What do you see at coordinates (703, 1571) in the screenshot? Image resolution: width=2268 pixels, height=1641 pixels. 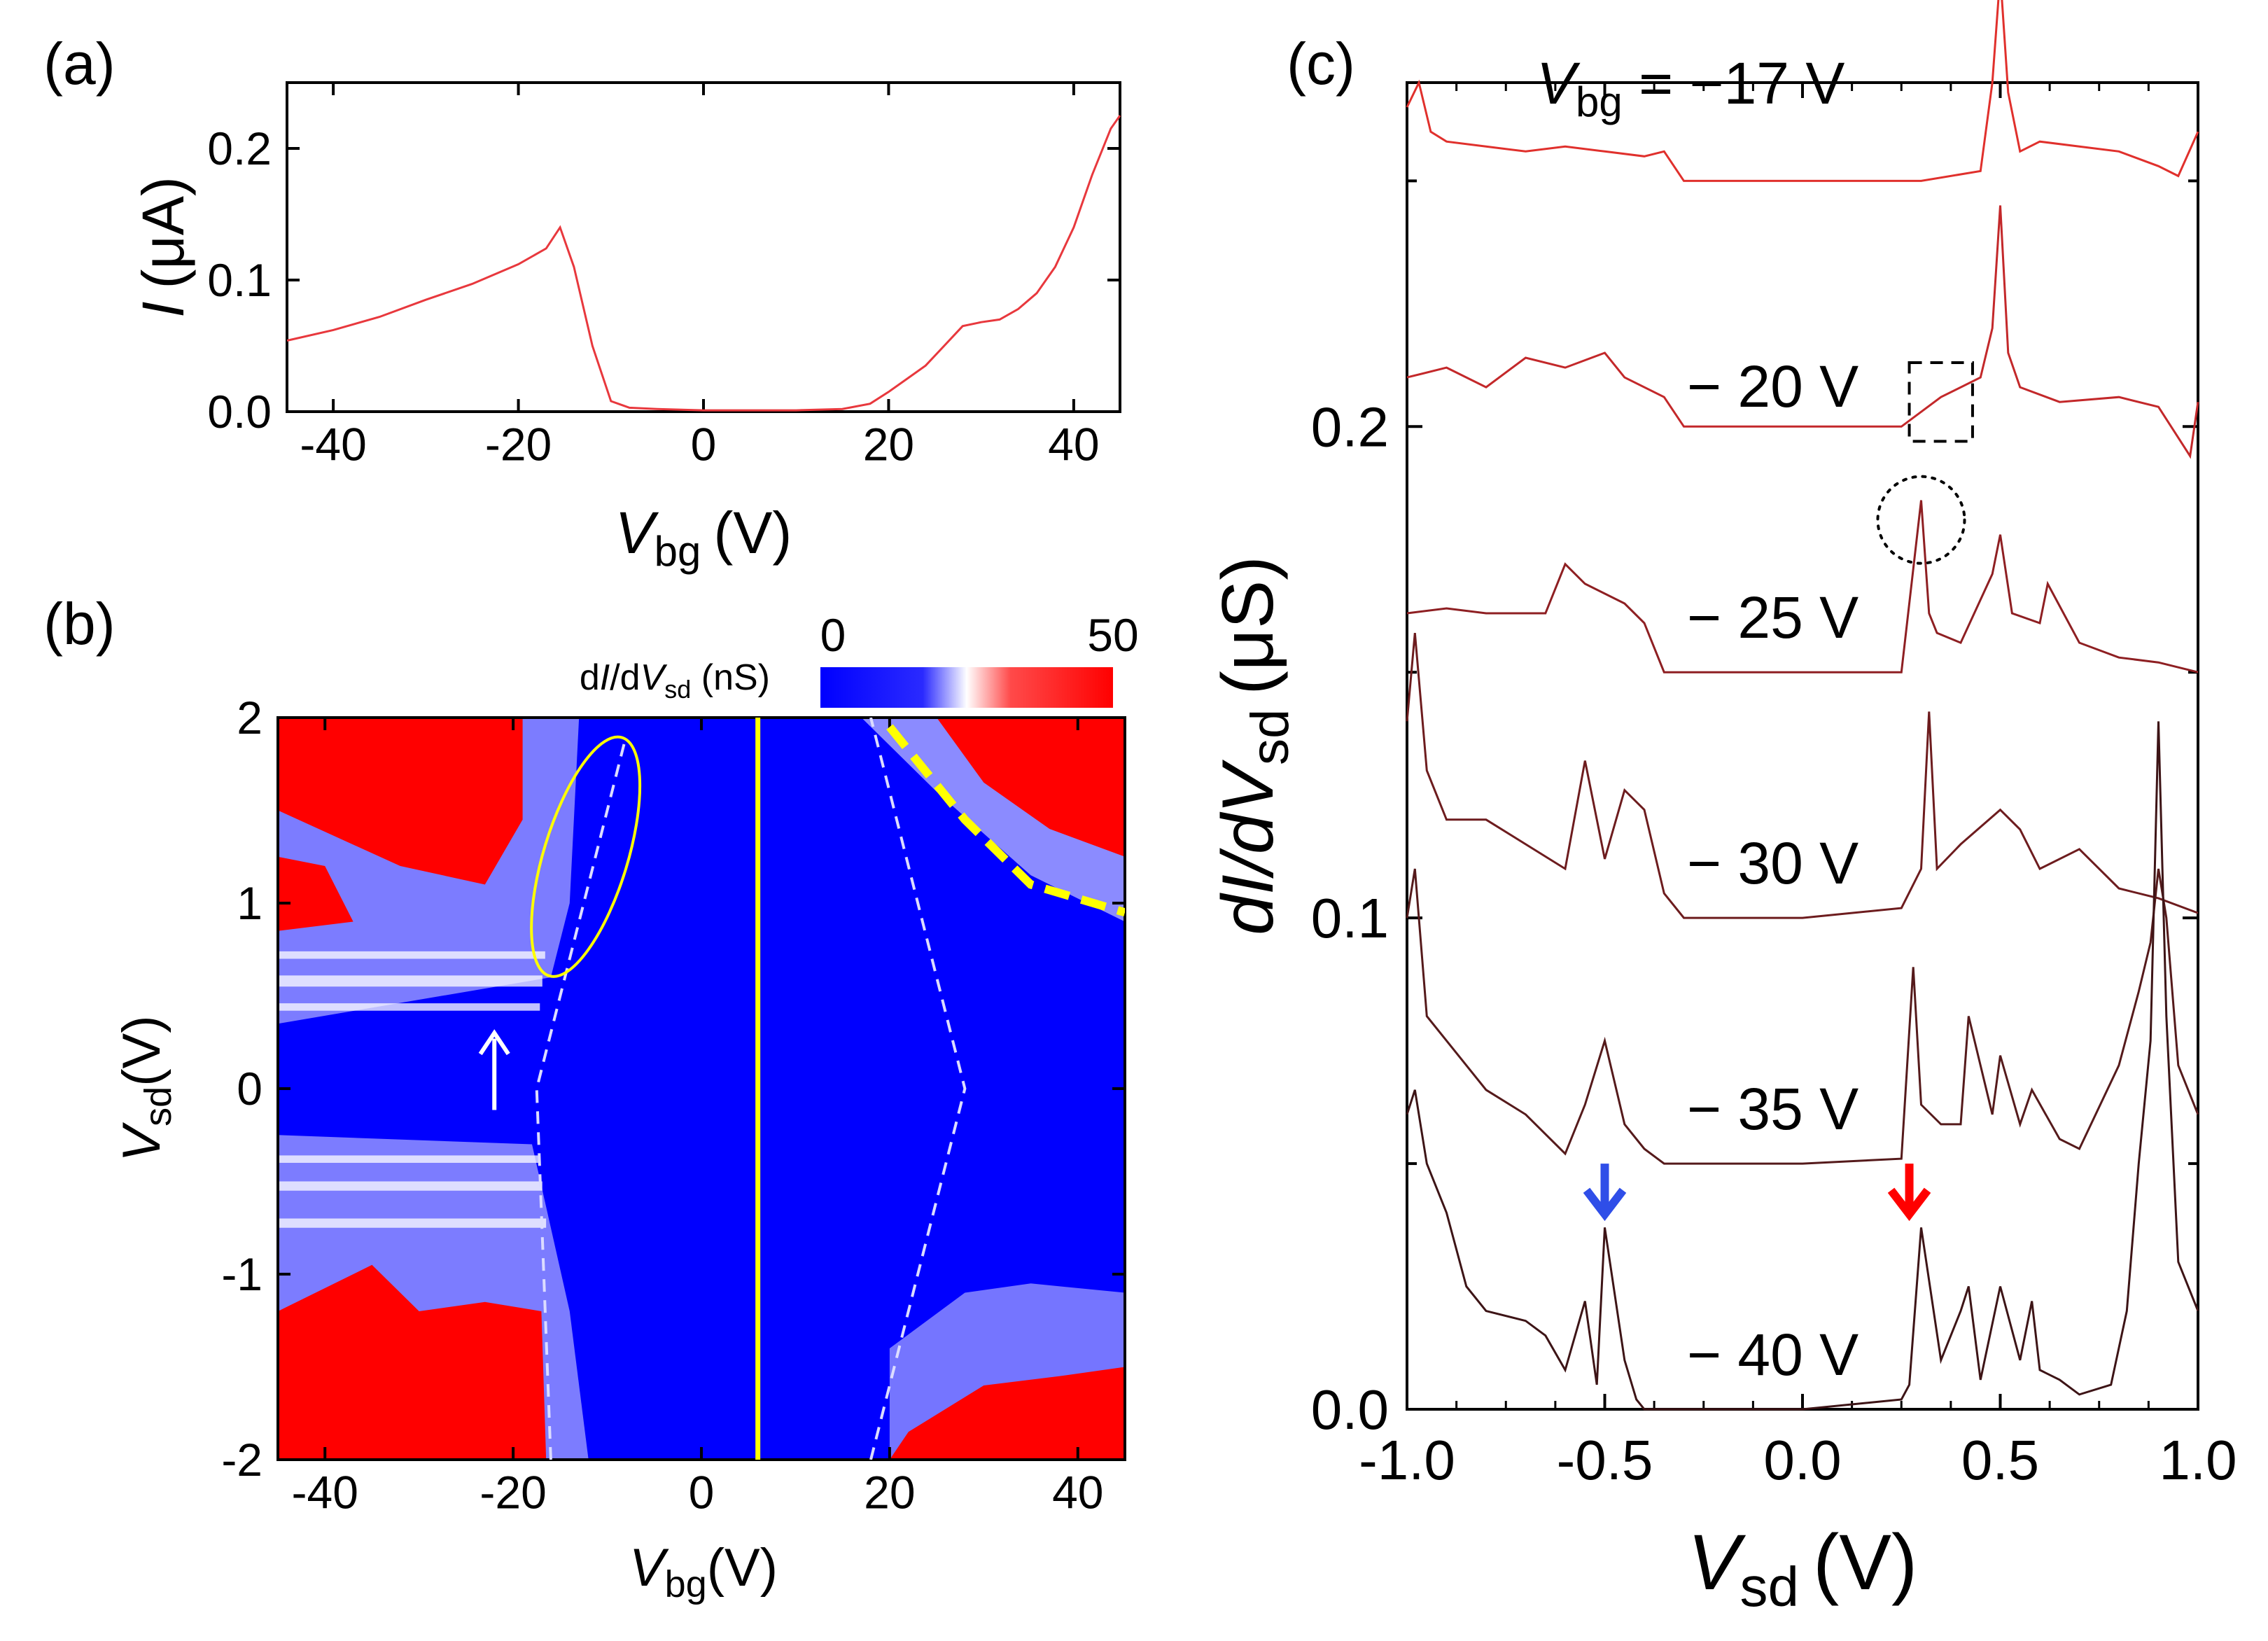 I see `panel-b-xlabel: Vbg(V)` at bounding box center [703, 1571].